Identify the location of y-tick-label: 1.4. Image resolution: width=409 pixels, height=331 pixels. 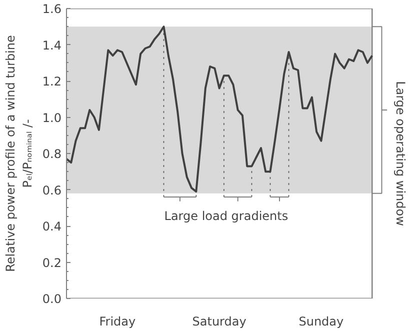
(52, 45).